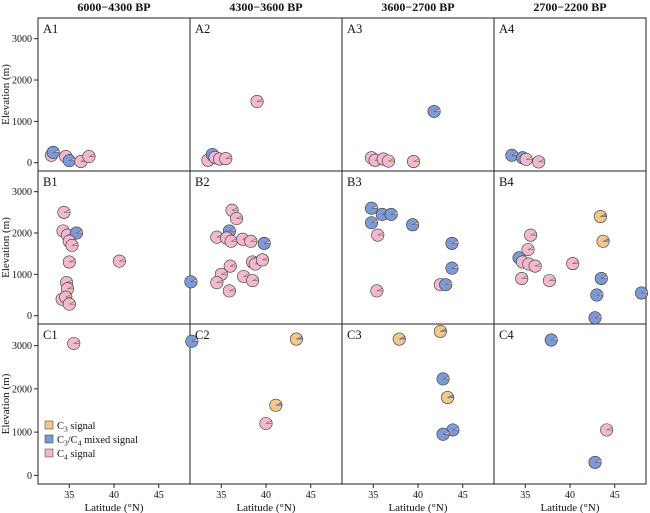 This screenshot has width=650, height=513. Describe the element at coordinates (50, 29) in the screenshot. I see `panel-label: A1` at that location.